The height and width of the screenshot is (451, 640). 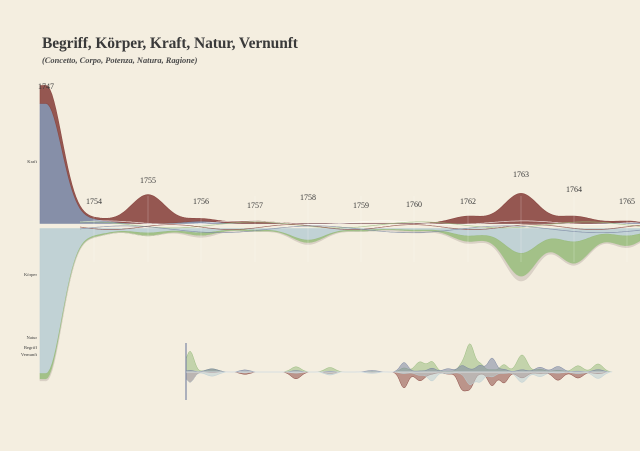 I want to click on year-label: 1763, so click(x=521, y=174).